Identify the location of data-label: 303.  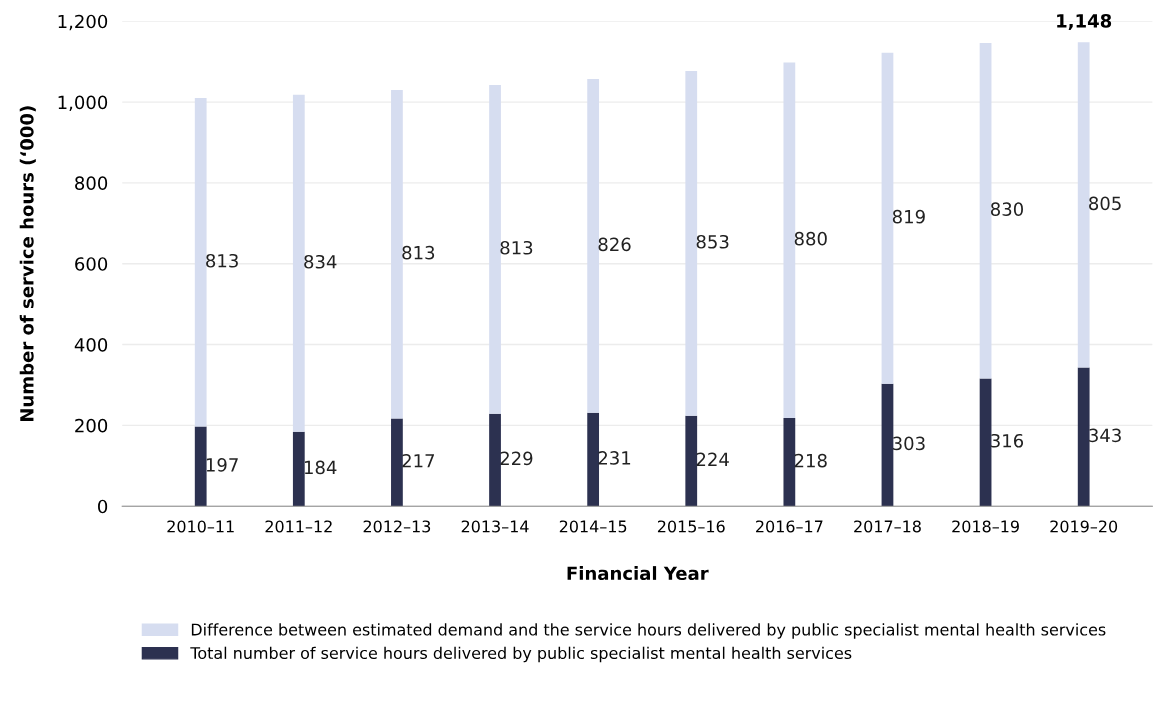
(909, 443).